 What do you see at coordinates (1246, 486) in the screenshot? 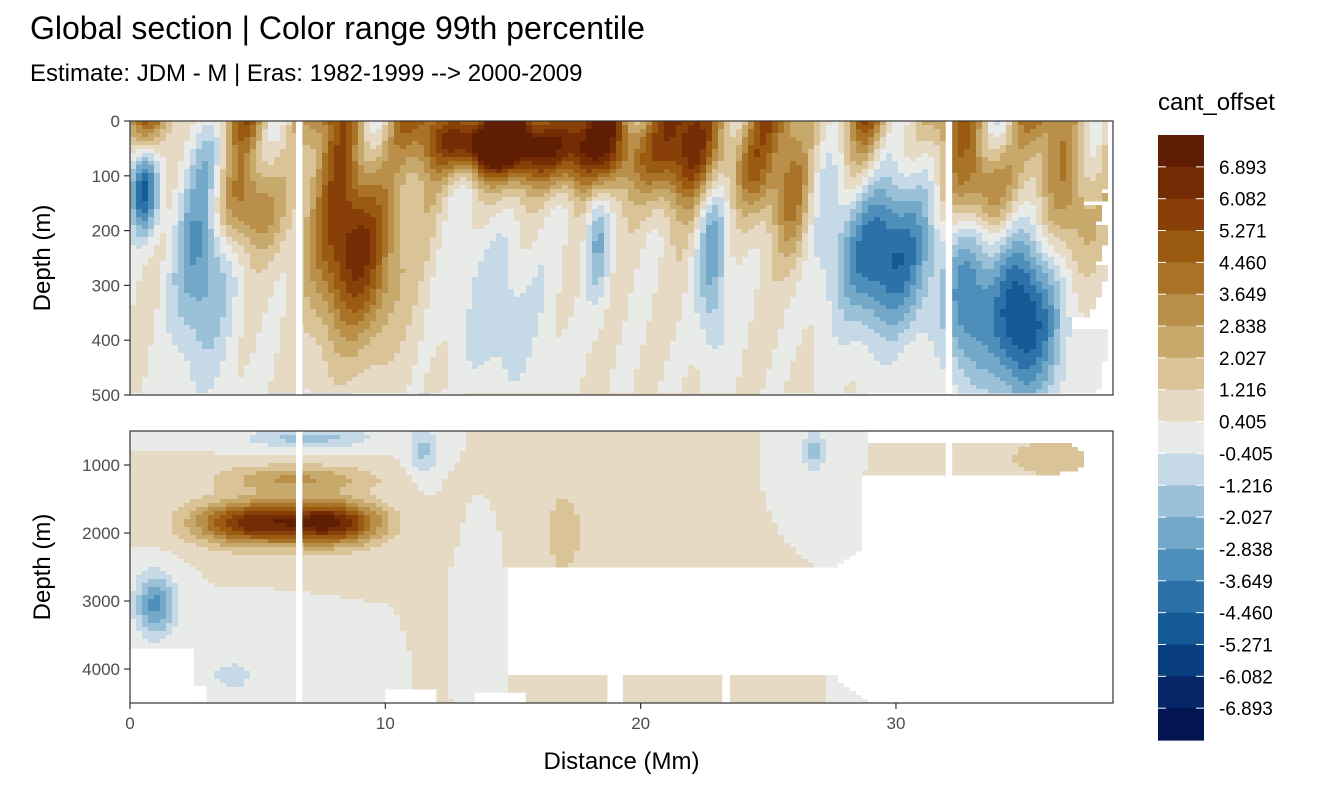
I see `legend-label: -1.216` at bounding box center [1246, 486].